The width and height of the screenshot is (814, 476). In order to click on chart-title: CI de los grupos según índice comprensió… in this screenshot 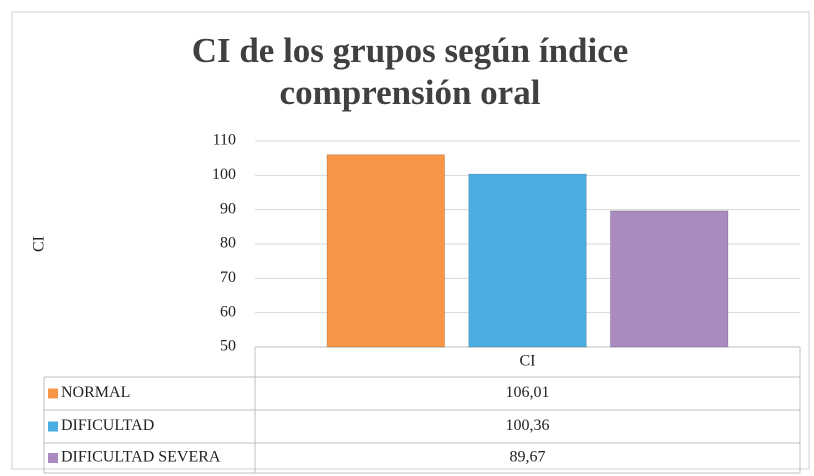, I will do `click(410, 71)`.